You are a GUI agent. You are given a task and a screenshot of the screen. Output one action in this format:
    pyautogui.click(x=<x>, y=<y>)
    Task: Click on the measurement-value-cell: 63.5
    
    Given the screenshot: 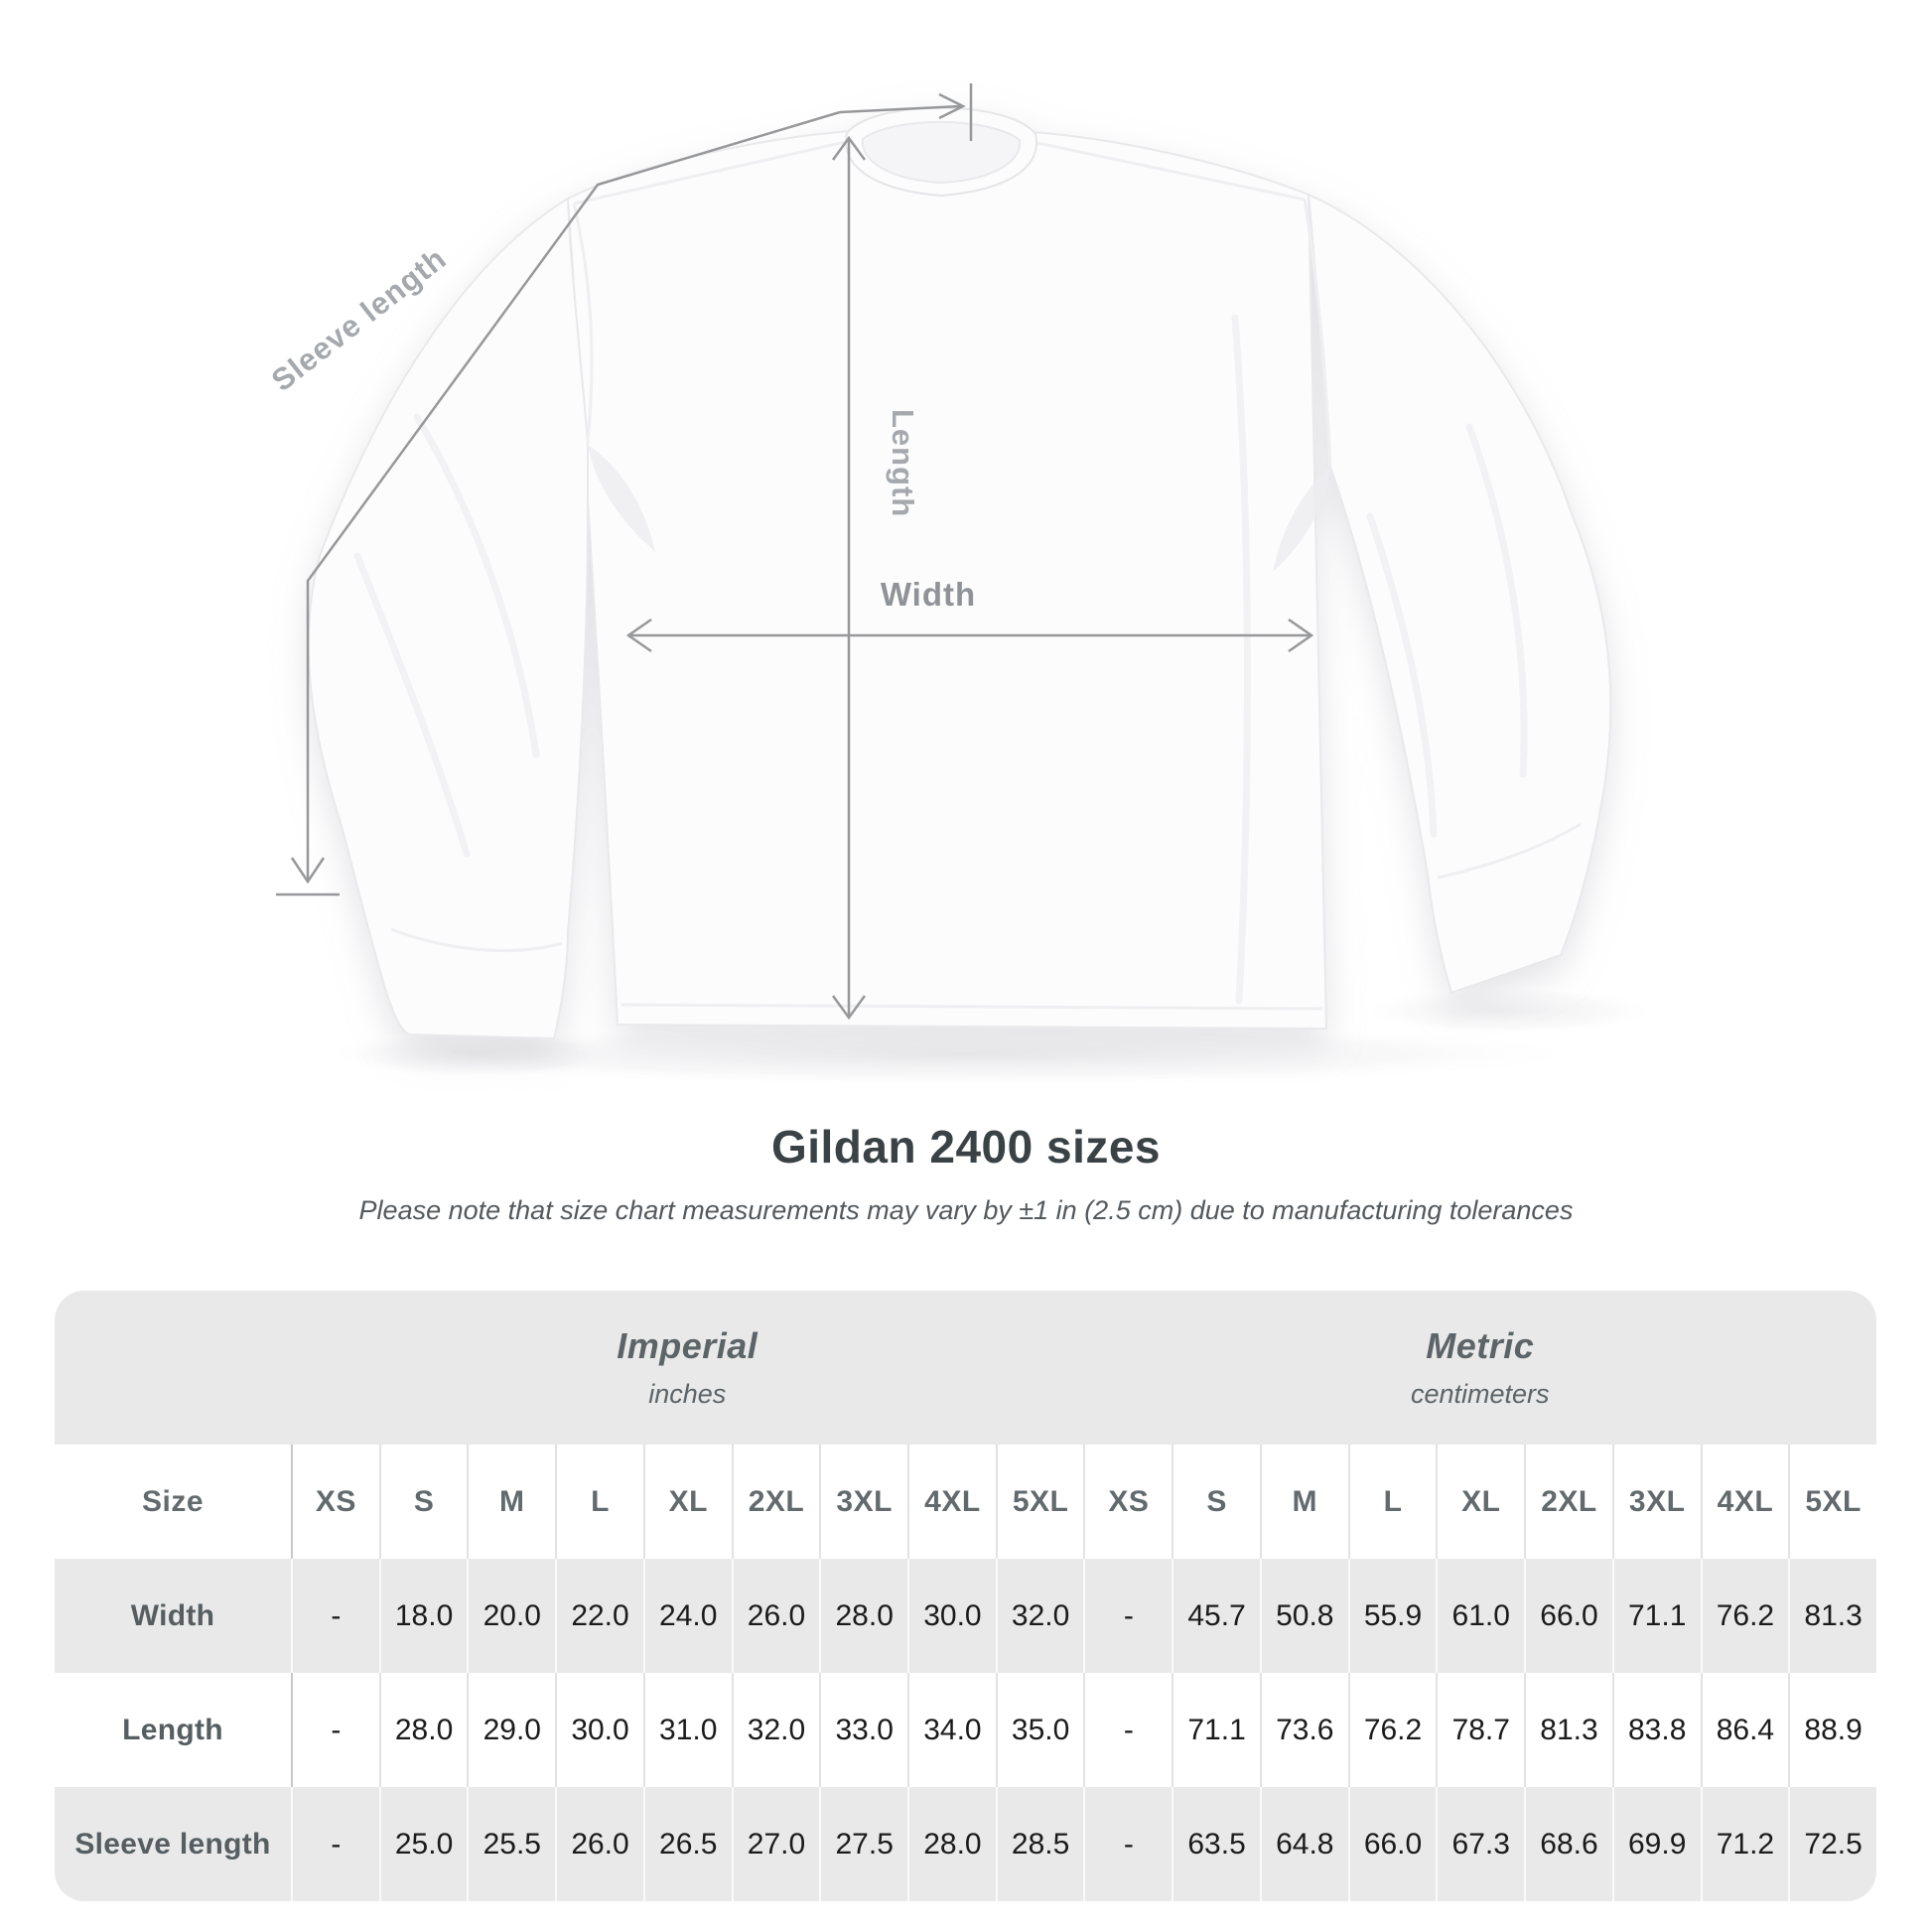 What is the action you would take?
    pyautogui.click(x=1216, y=1844)
    